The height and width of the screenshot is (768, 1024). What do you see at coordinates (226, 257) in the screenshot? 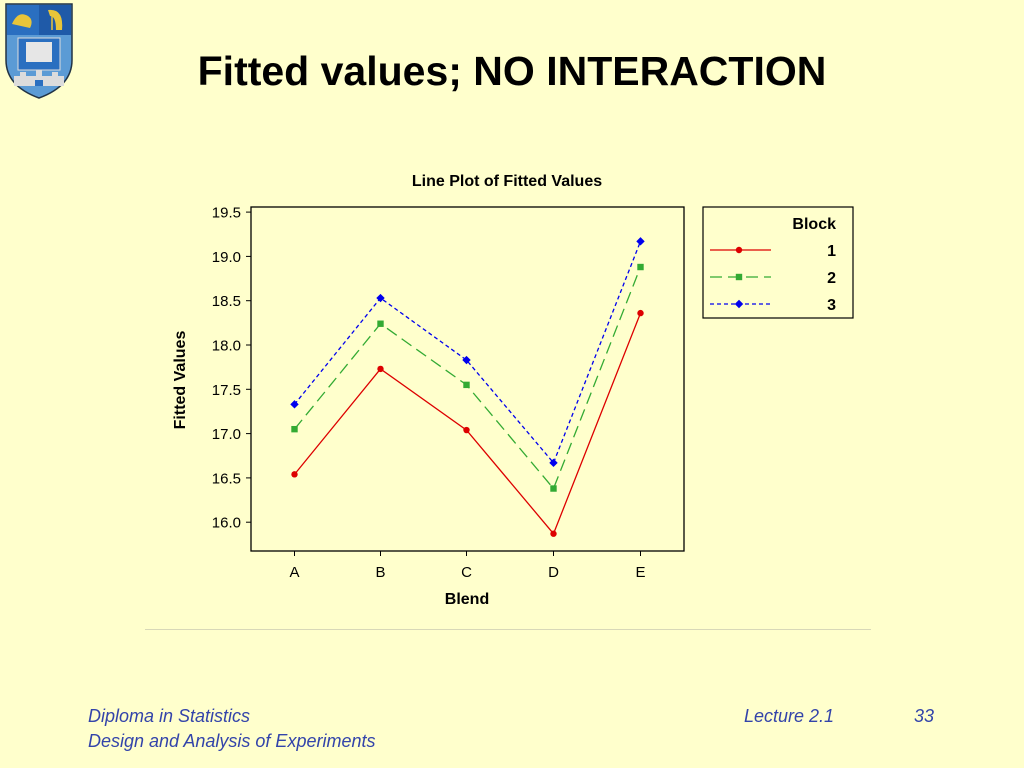
I see `y-tick-label: 19.0` at bounding box center [226, 257].